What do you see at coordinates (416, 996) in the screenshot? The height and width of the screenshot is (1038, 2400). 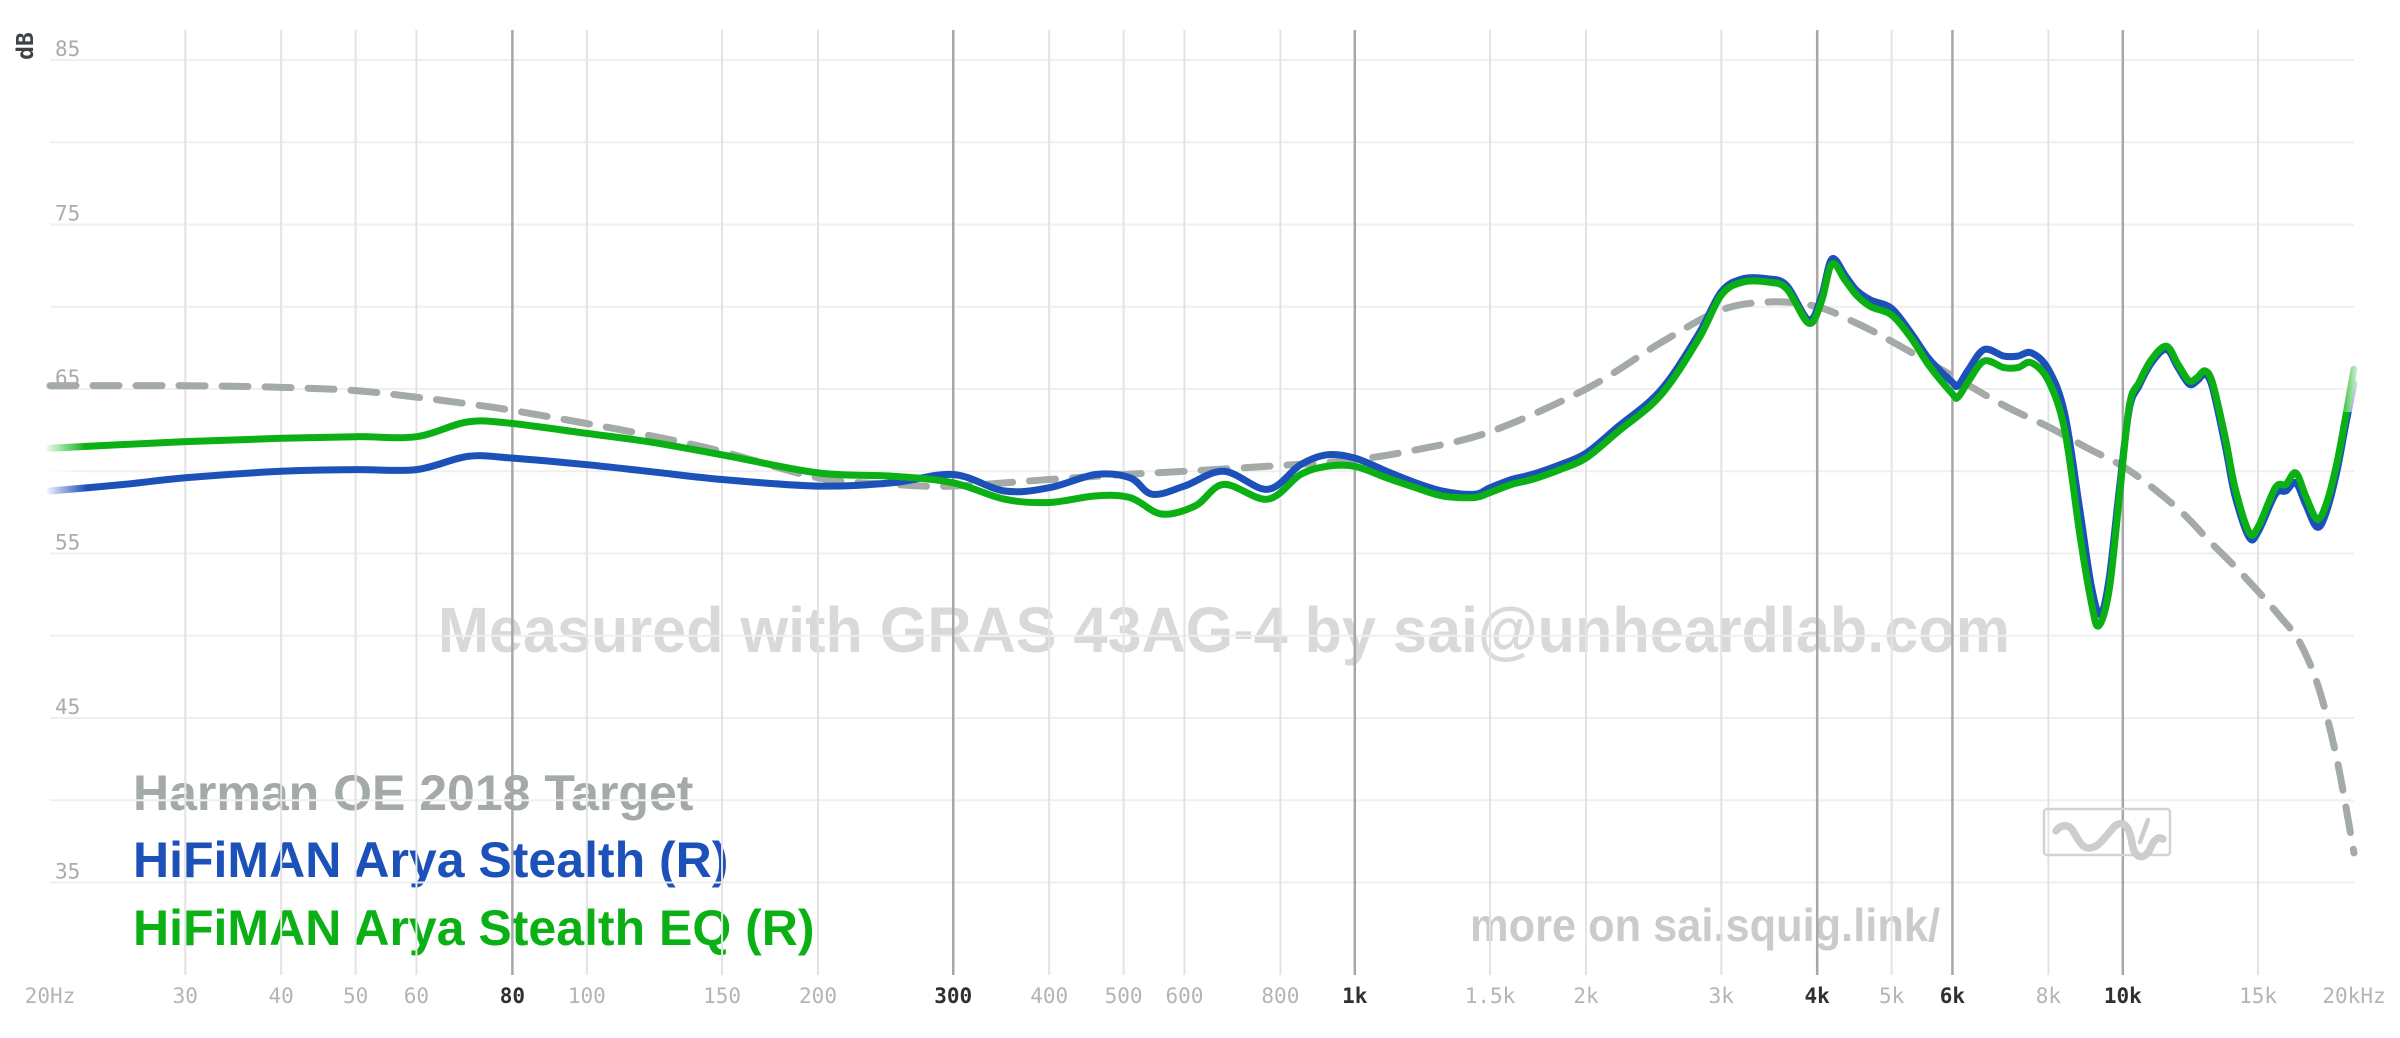 I see `x-tick-60: 60` at bounding box center [416, 996].